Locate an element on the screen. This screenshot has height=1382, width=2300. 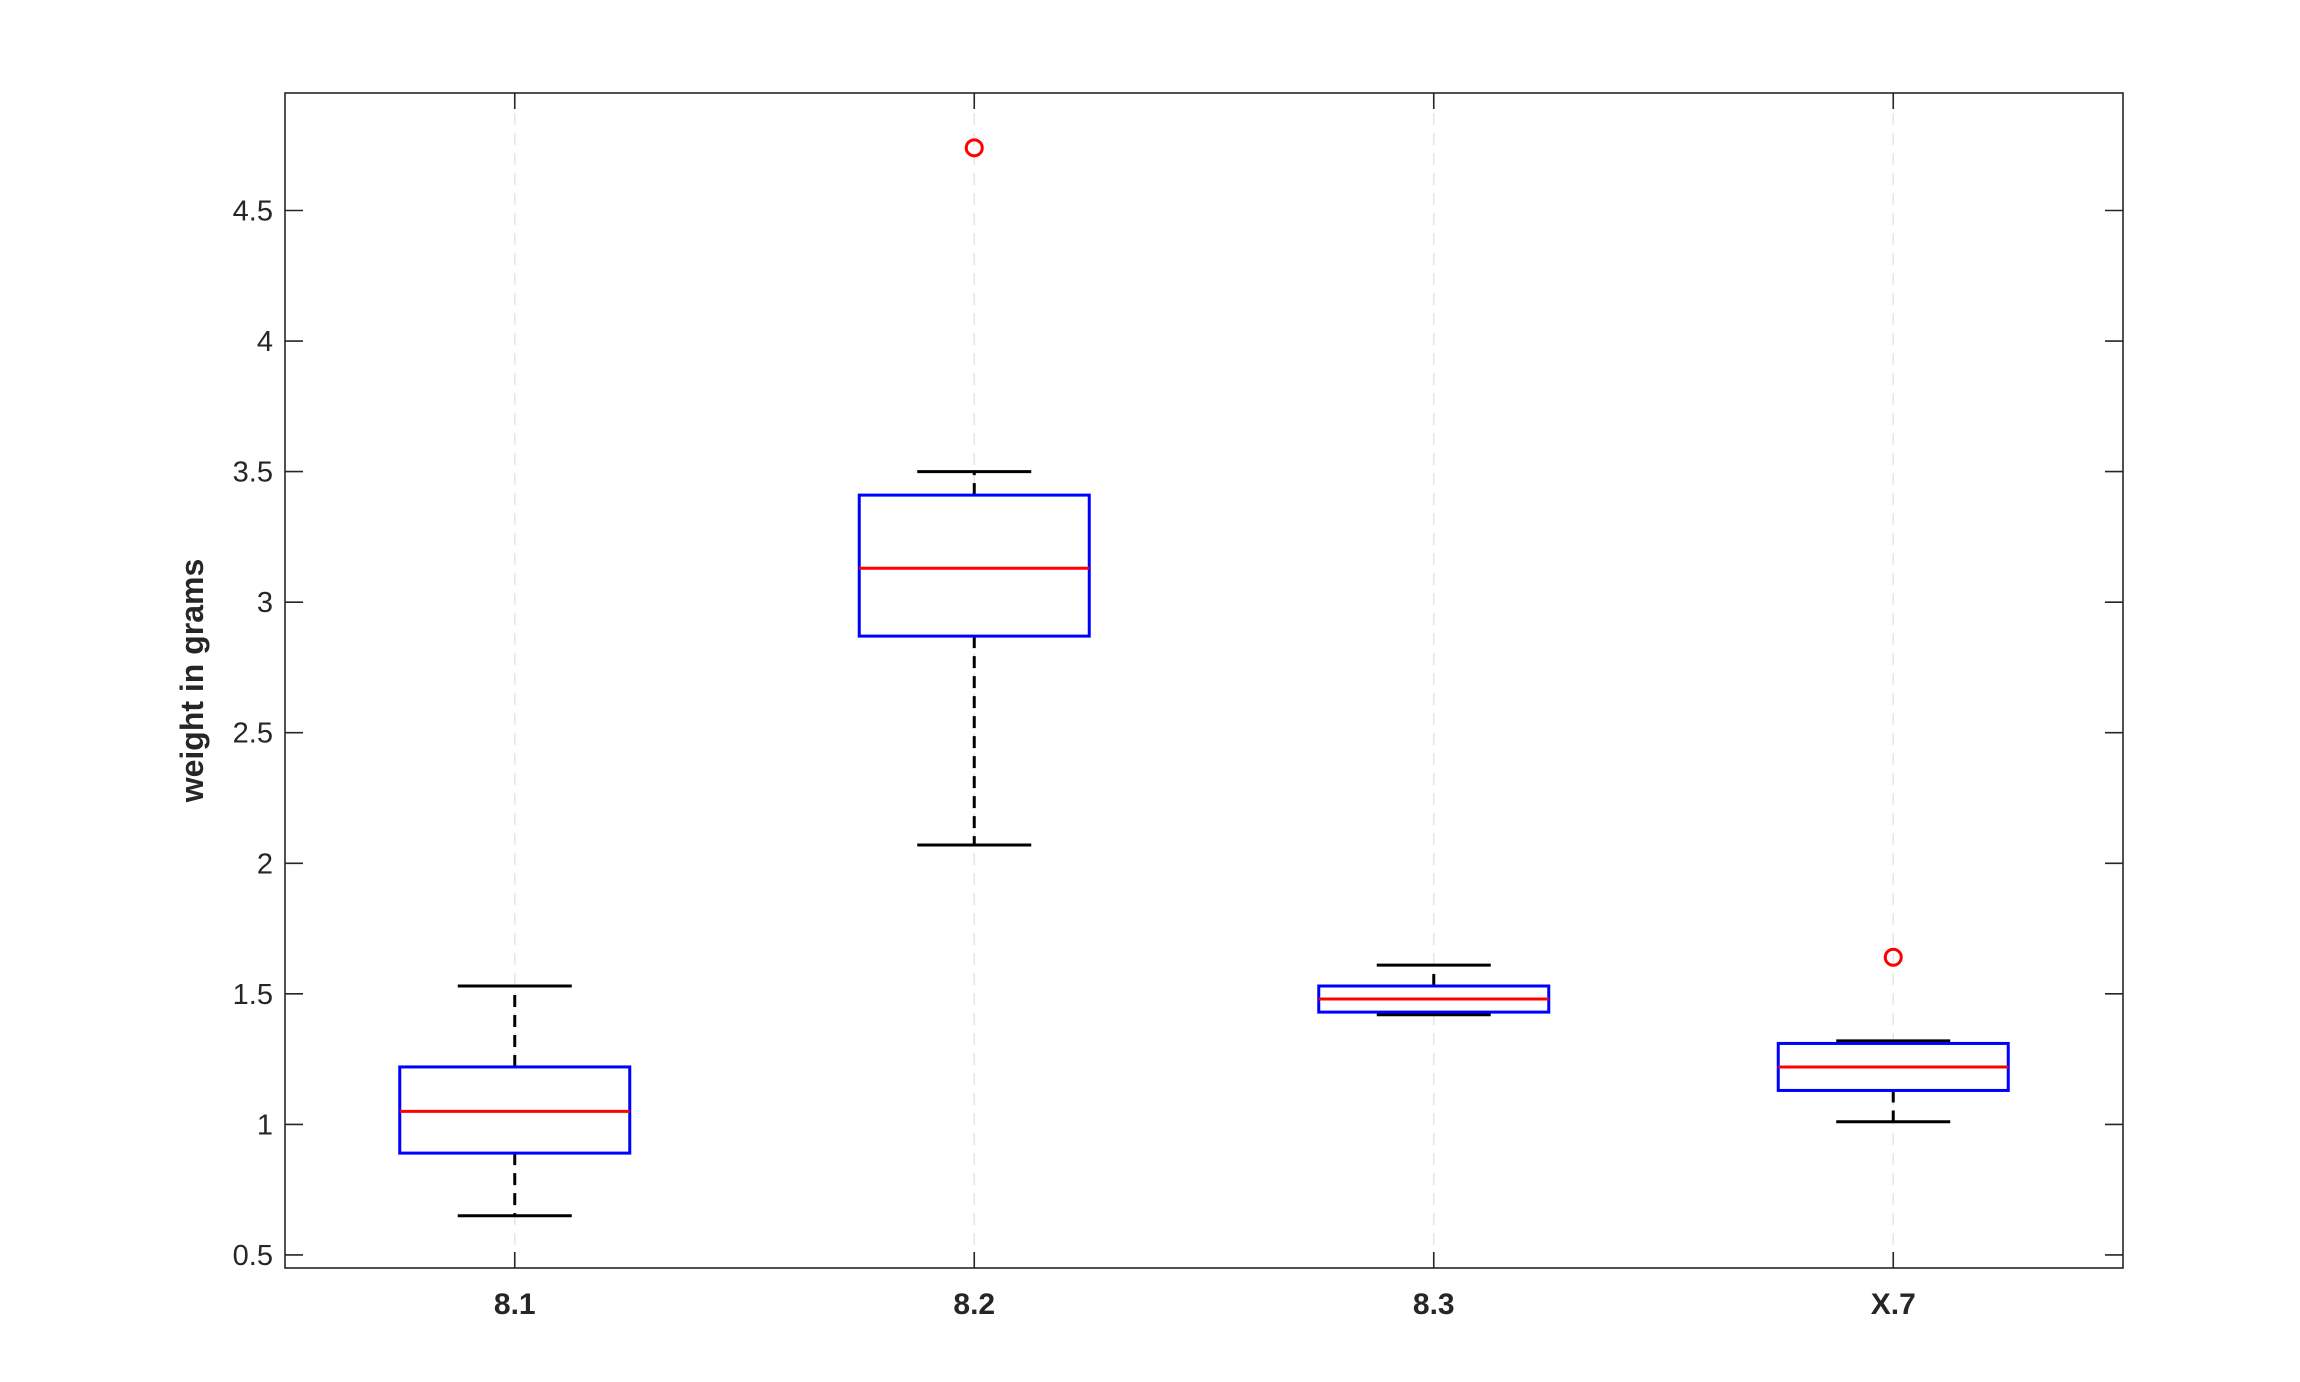
y-tick-label: 4.5 is located at coordinates (253, 212).